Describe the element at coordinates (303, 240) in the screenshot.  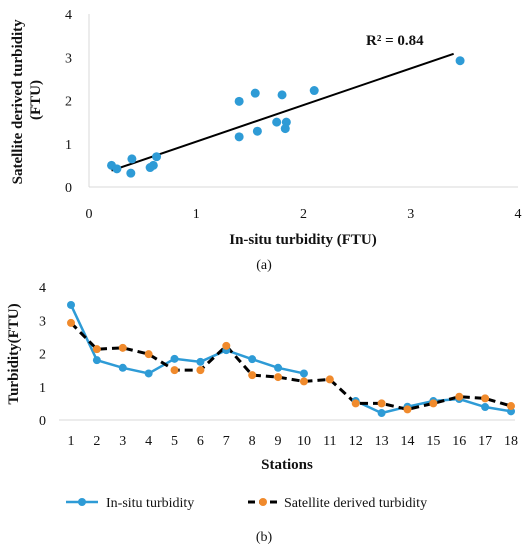
I see `x-axis-title: In-situ turbidity (FTU)` at that location.